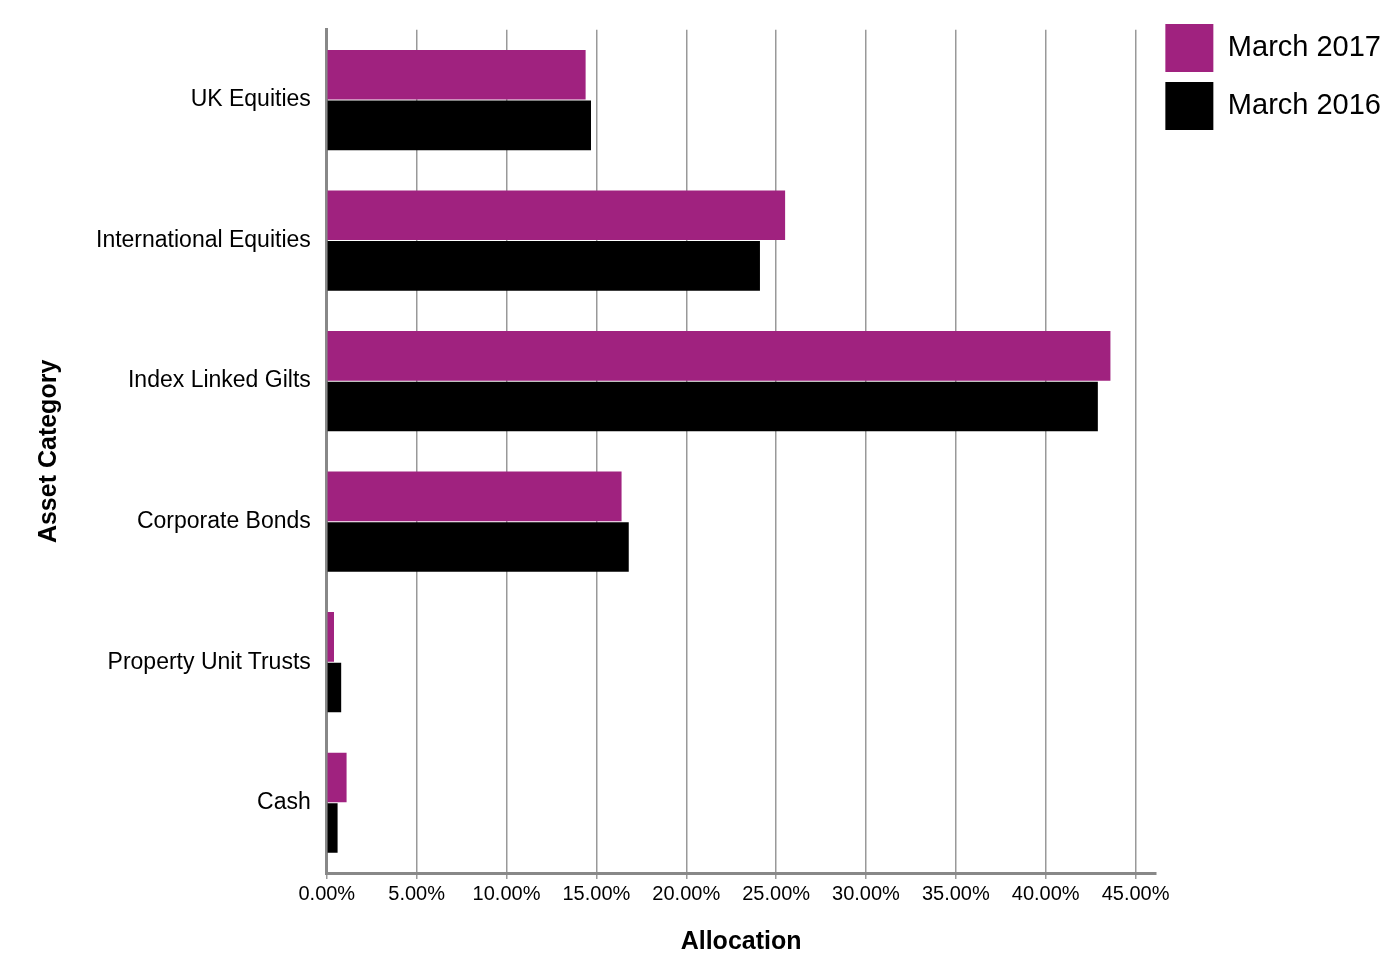  I want to click on legend-label: March 2016, so click(1304, 104).